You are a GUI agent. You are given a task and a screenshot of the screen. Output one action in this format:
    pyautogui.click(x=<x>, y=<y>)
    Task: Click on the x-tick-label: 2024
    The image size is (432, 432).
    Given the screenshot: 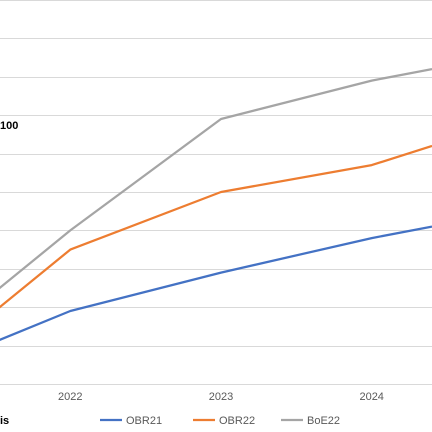 What is the action you would take?
    pyautogui.click(x=371, y=397)
    